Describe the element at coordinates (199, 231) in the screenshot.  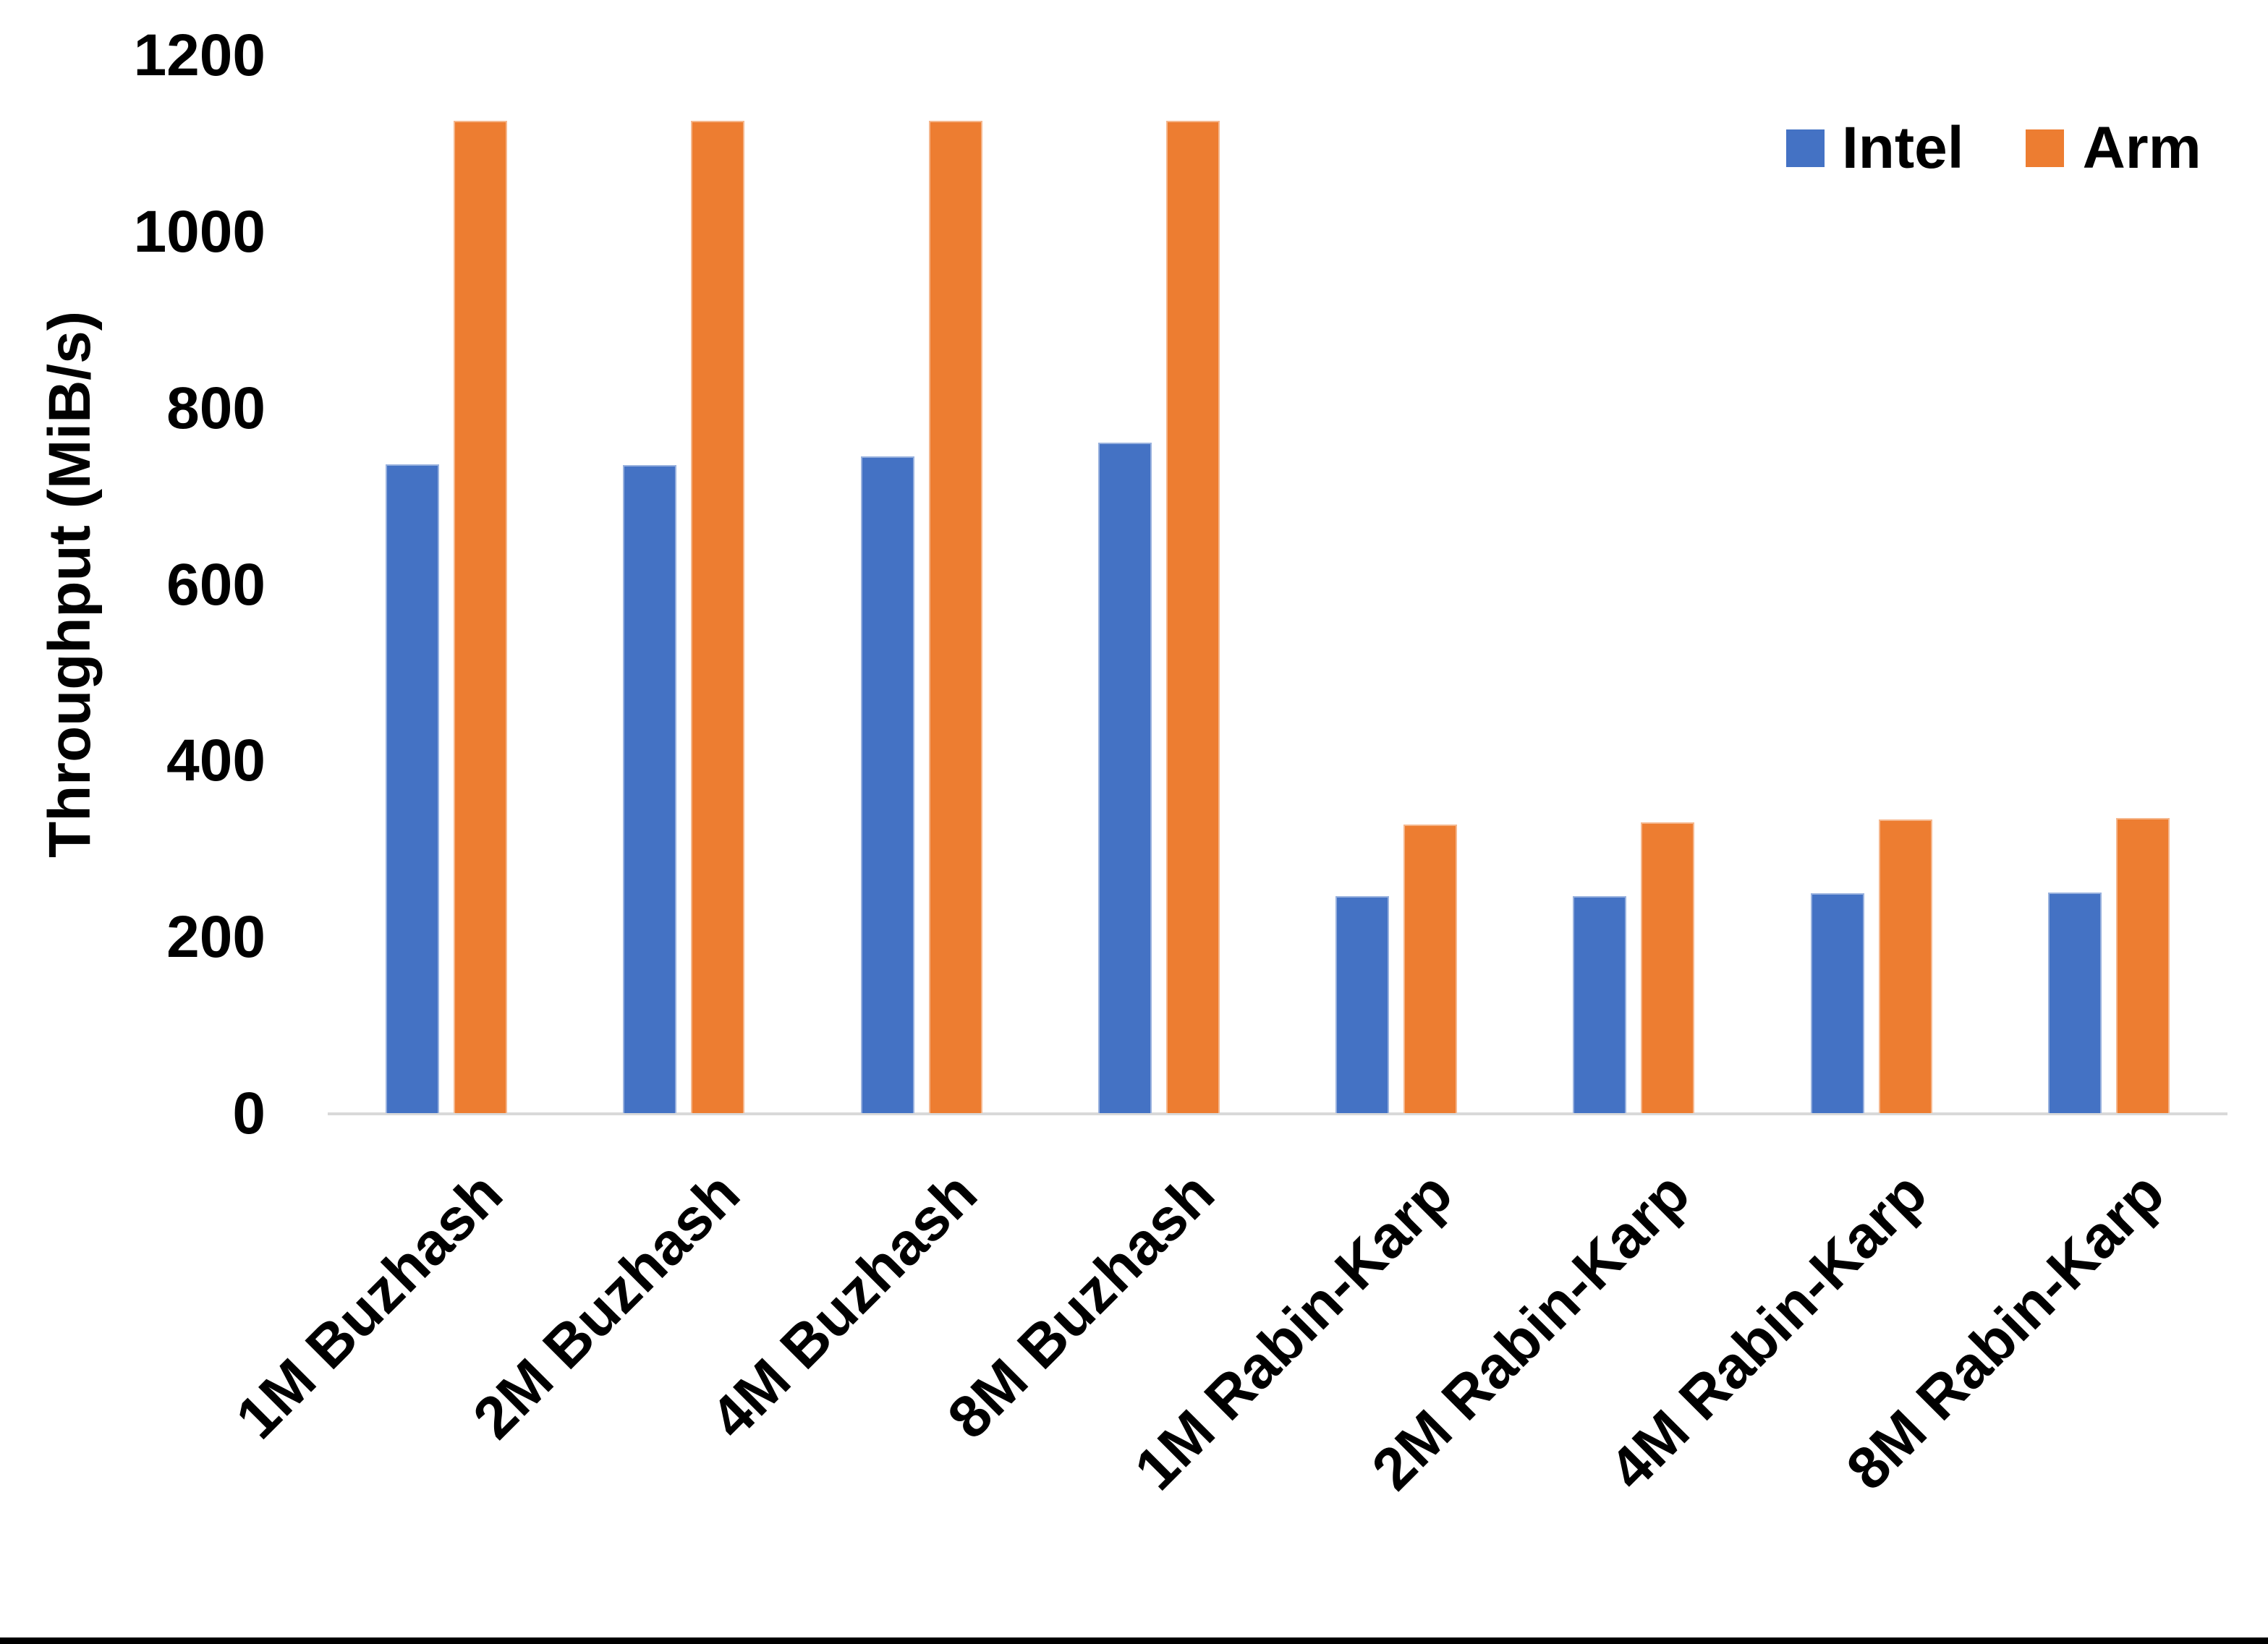
I see `y-tick-label-1000: 1000` at that location.